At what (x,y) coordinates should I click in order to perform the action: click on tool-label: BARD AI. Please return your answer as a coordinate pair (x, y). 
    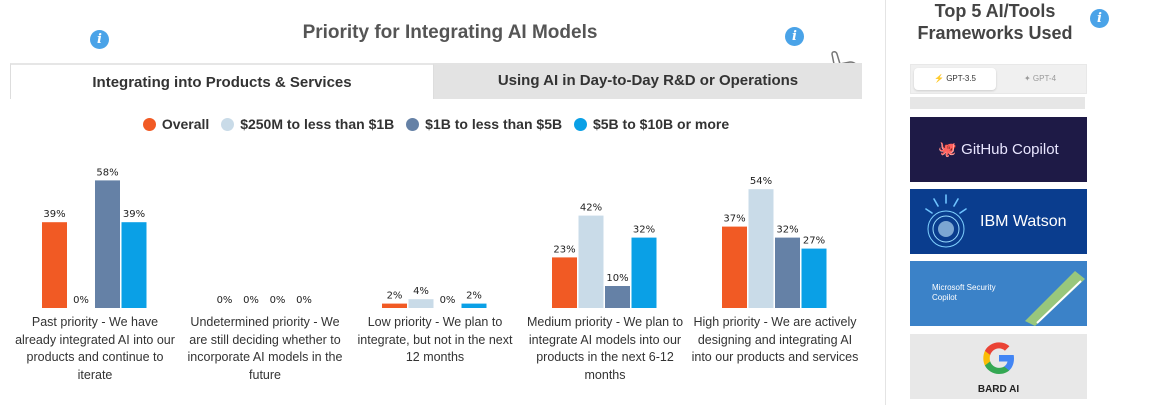
    Looking at the image, I should click on (998, 389).